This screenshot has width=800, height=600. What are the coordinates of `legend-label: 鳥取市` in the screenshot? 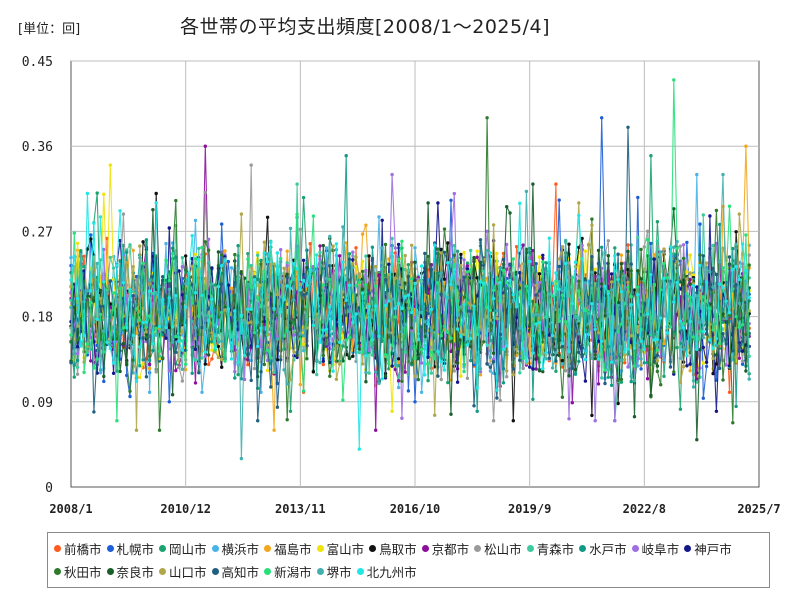 It's located at (398, 549).